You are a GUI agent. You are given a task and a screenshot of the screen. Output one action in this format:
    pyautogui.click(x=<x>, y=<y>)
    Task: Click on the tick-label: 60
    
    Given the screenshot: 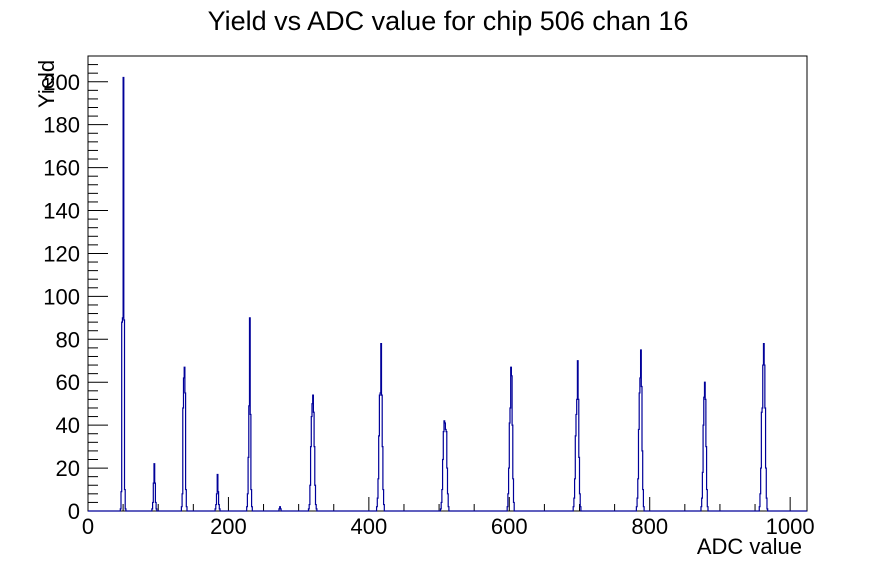 What is the action you would take?
    pyautogui.click(x=68, y=382)
    